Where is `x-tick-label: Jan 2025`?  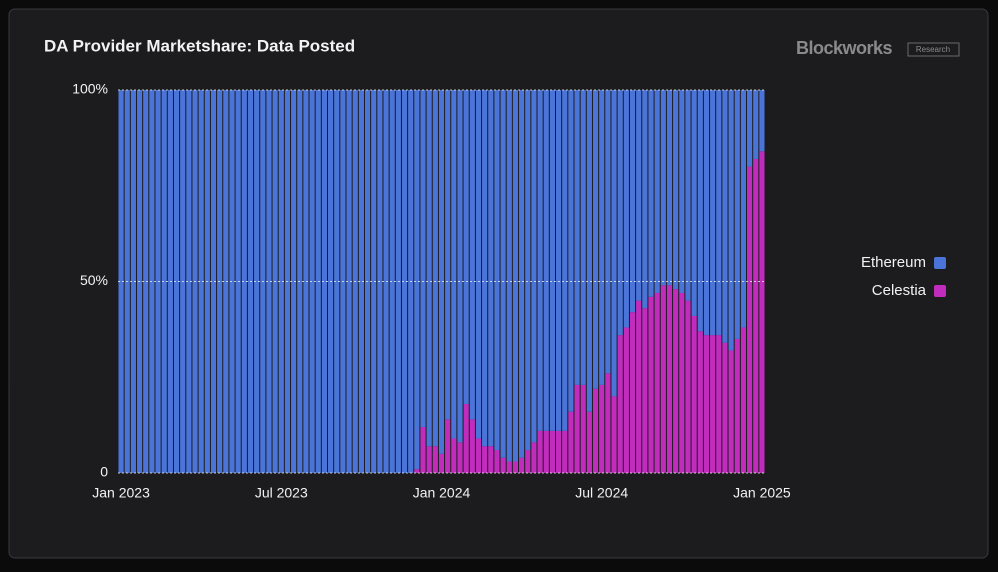 x-tick-label: Jan 2025 is located at coordinates (762, 493).